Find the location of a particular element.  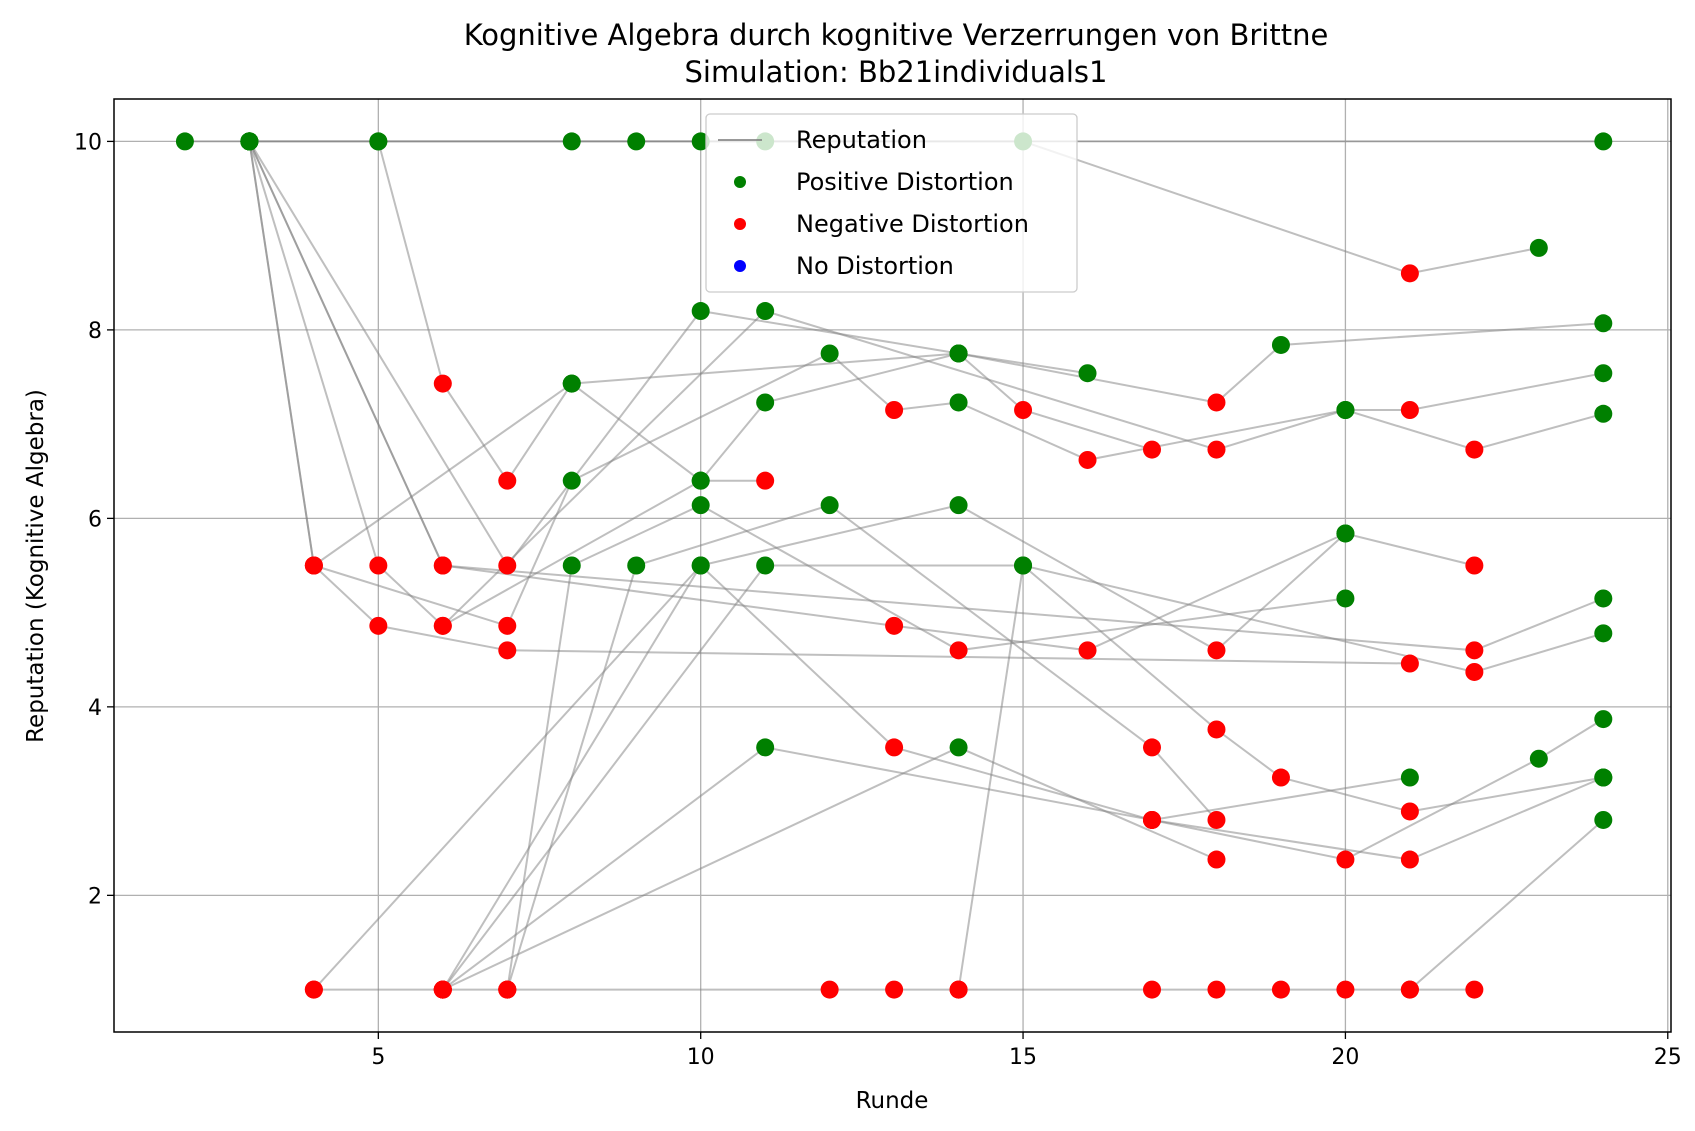

x-tick-label: 20 is located at coordinates (1345, 1057).